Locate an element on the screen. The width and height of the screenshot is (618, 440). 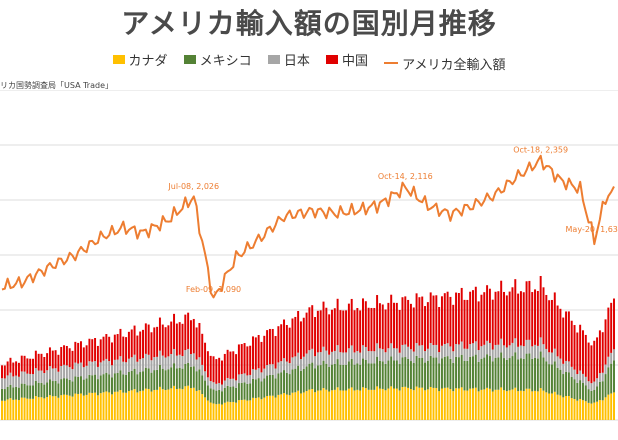
legend-label-japan: 日本 is located at coordinates (296, 61).